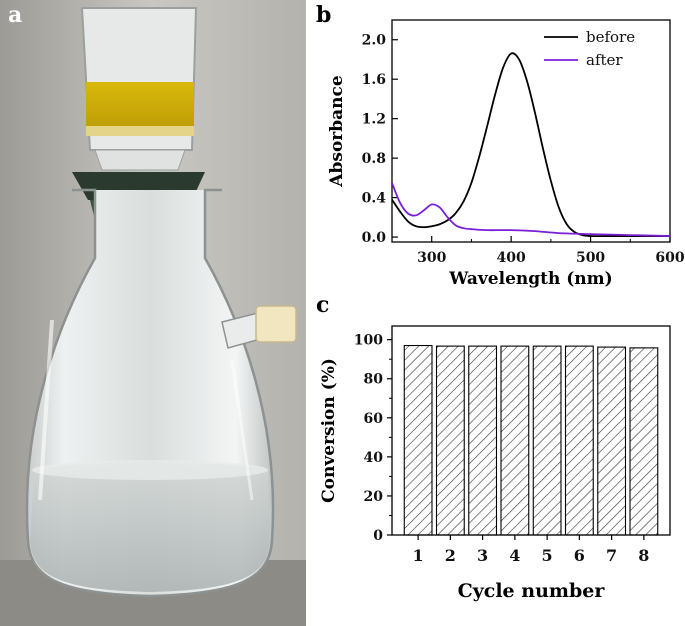 The height and width of the screenshot is (626, 685). Describe the element at coordinates (431, 258) in the screenshot. I see `absorbance-x-tick-label: 300` at that location.